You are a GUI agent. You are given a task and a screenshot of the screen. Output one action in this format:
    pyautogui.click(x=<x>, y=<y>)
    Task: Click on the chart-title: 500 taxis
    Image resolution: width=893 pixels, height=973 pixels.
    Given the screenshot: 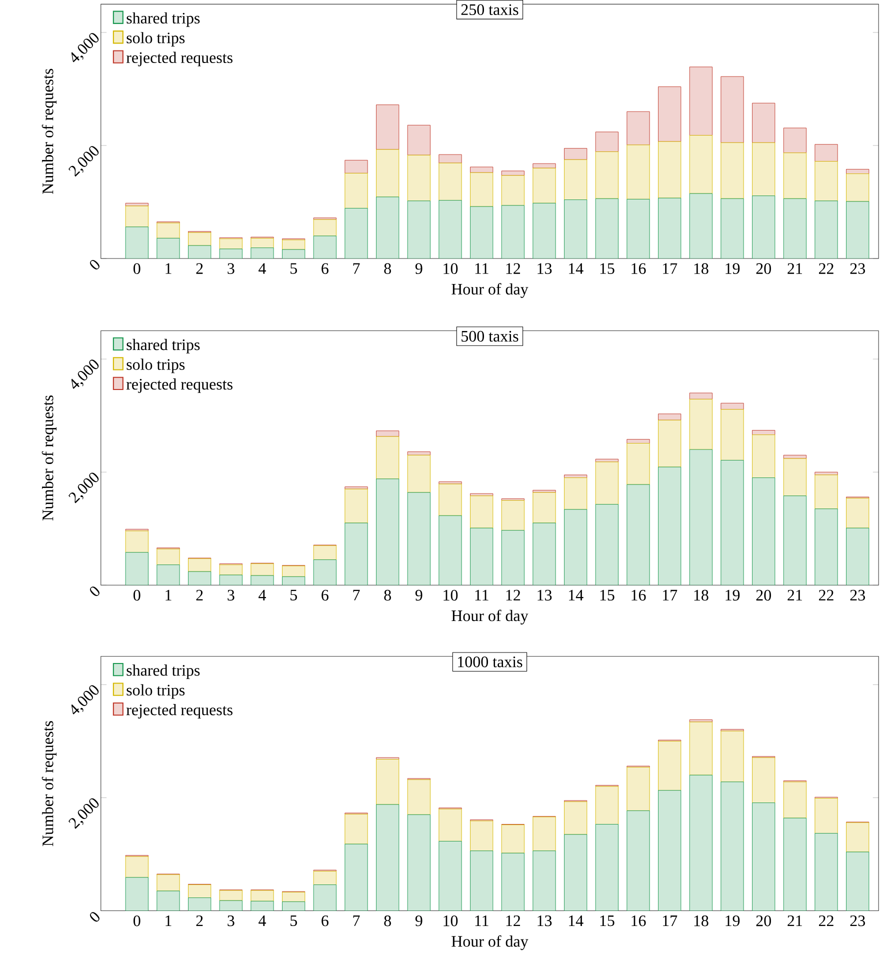 What is the action you would take?
    pyautogui.click(x=490, y=336)
    